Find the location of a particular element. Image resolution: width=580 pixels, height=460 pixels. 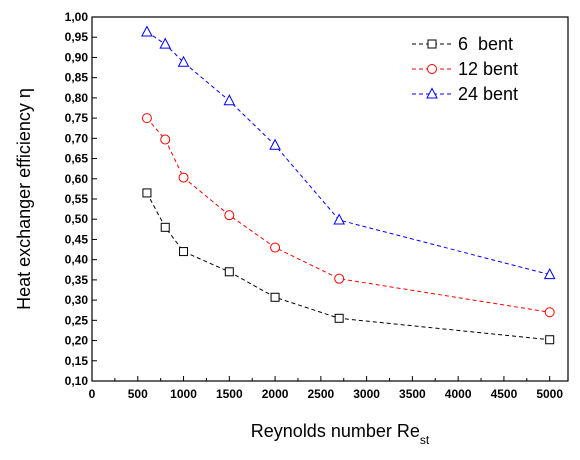

x-axis-title-main: Reynolds number Re is located at coordinates (335, 431).